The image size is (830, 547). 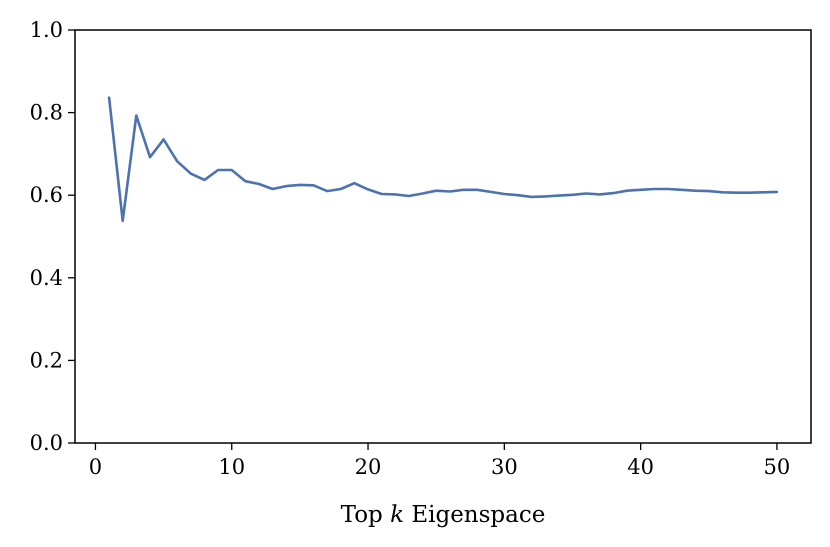 I want to click on x-axis-label-suffix: Eigenspace, so click(x=474, y=515).